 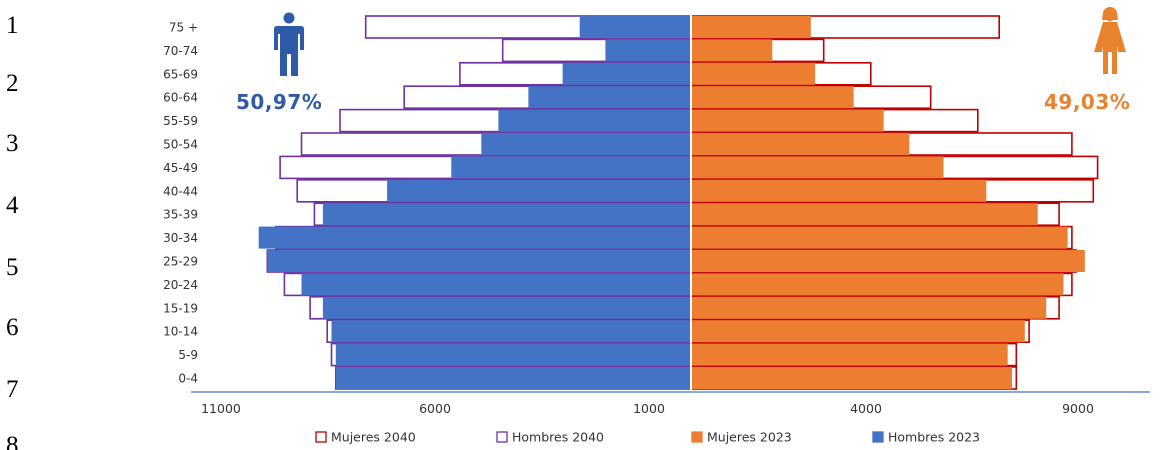 What do you see at coordinates (12, 441) in the screenshot?
I see `line-number-8: 8` at bounding box center [12, 441].